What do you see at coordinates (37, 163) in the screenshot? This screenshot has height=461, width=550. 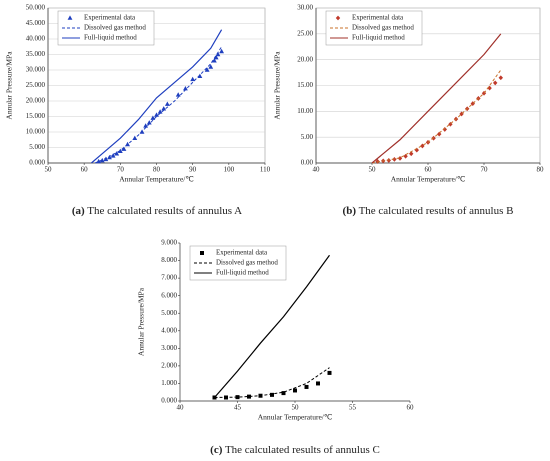 I see `y-tick-label: 0.000` at bounding box center [37, 163].